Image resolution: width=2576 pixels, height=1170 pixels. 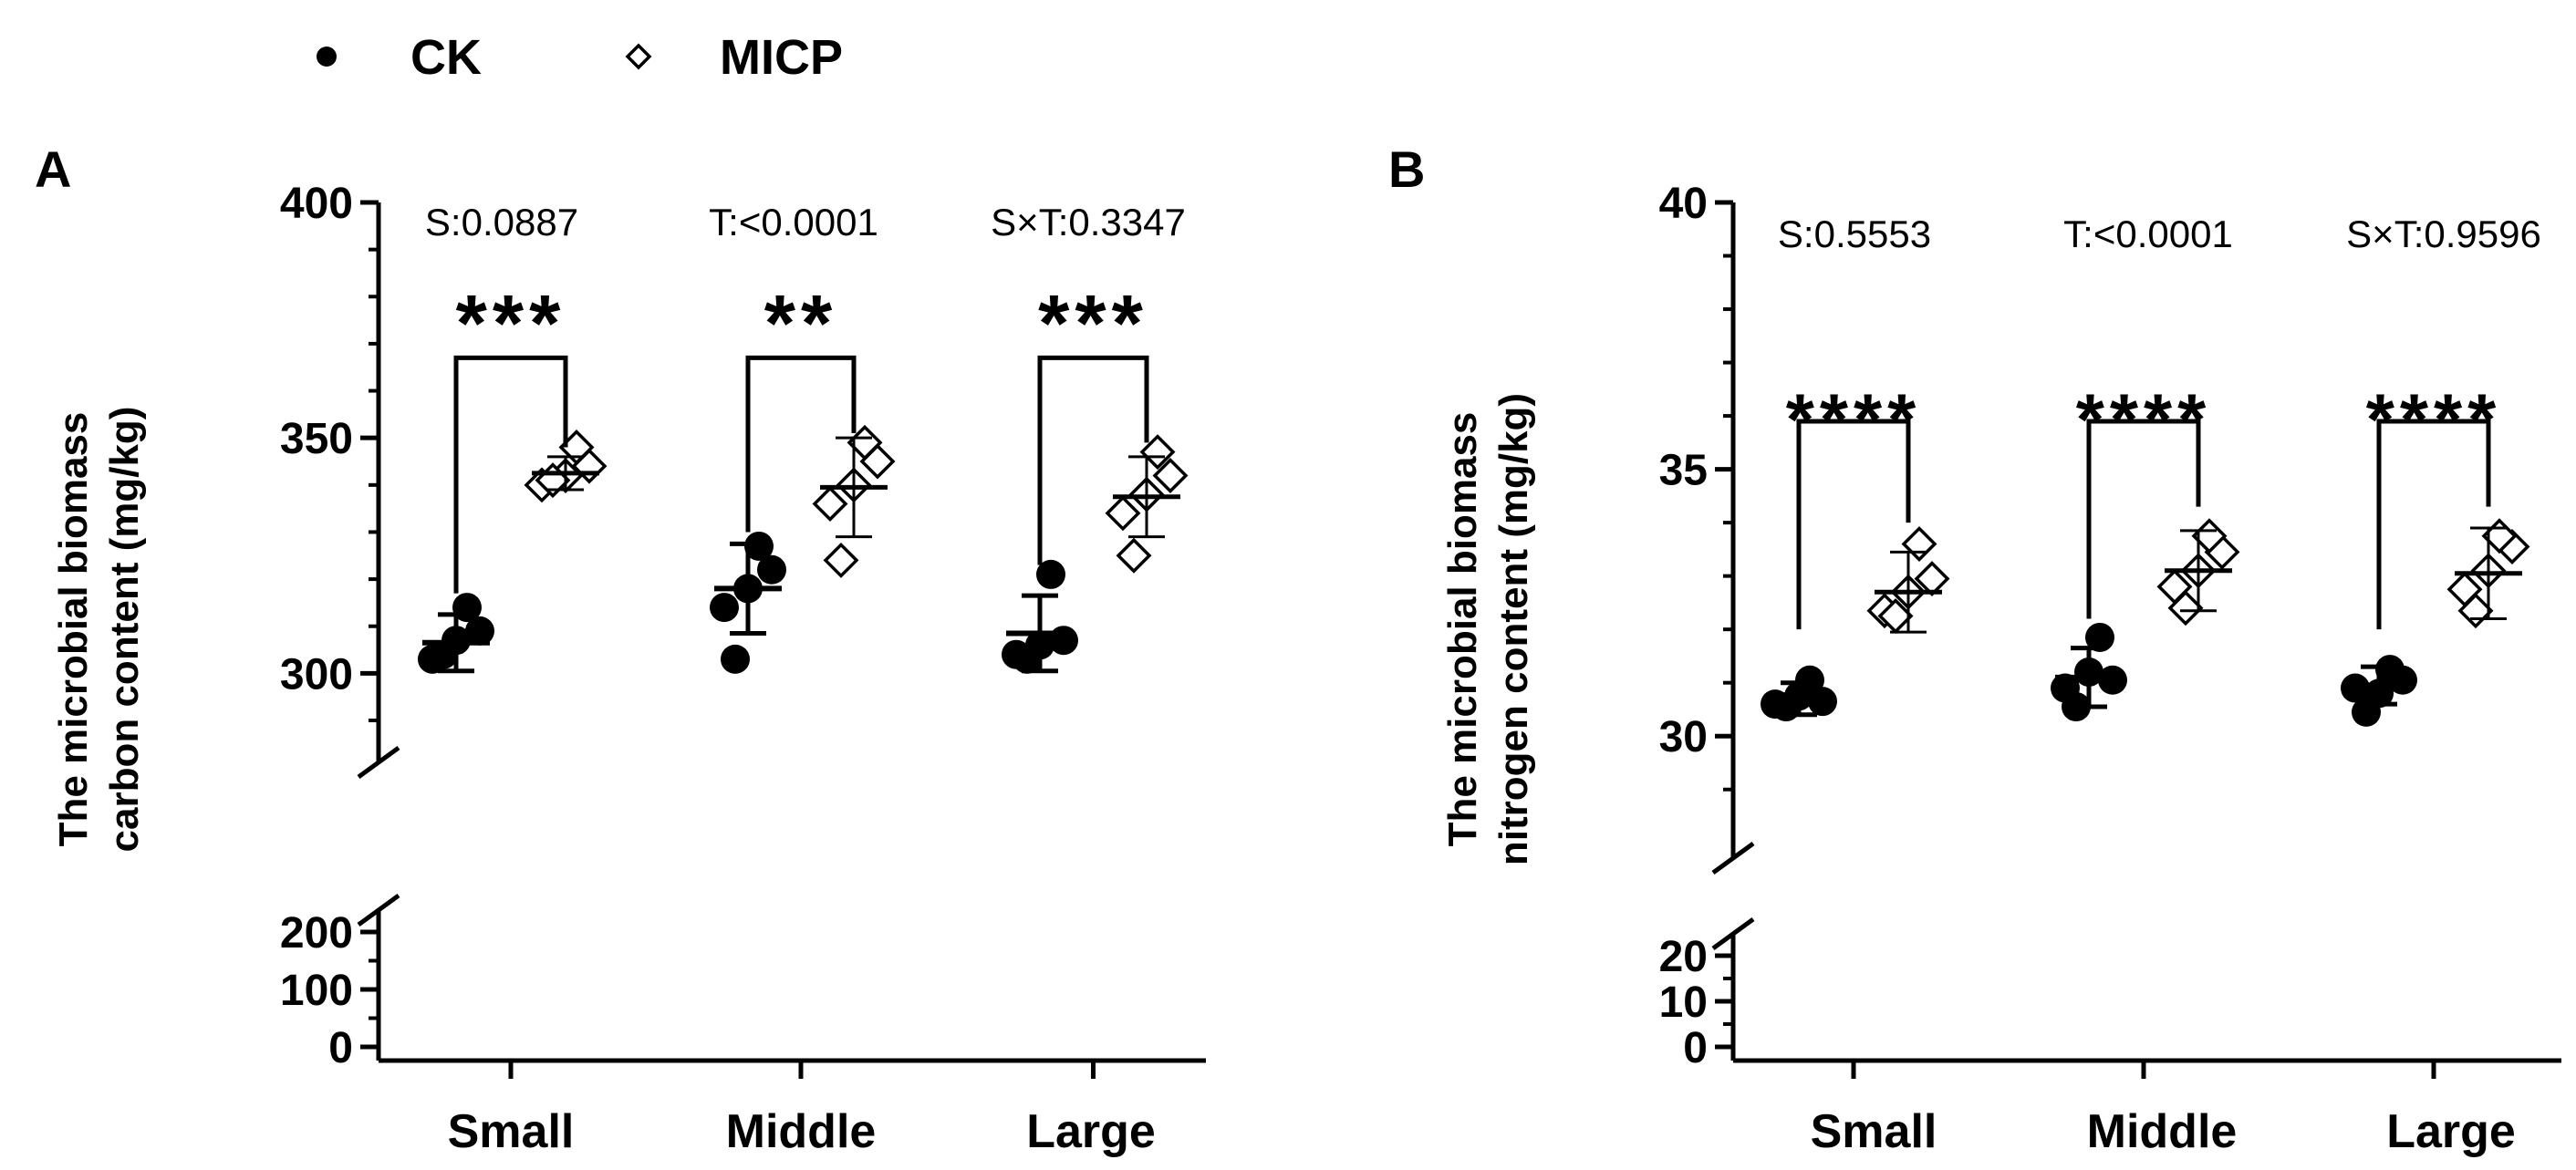 What do you see at coordinates (1093, 460) in the screenshot?
I see `panel-a-large-significance-bracket` at bounding box center [1093, 460].